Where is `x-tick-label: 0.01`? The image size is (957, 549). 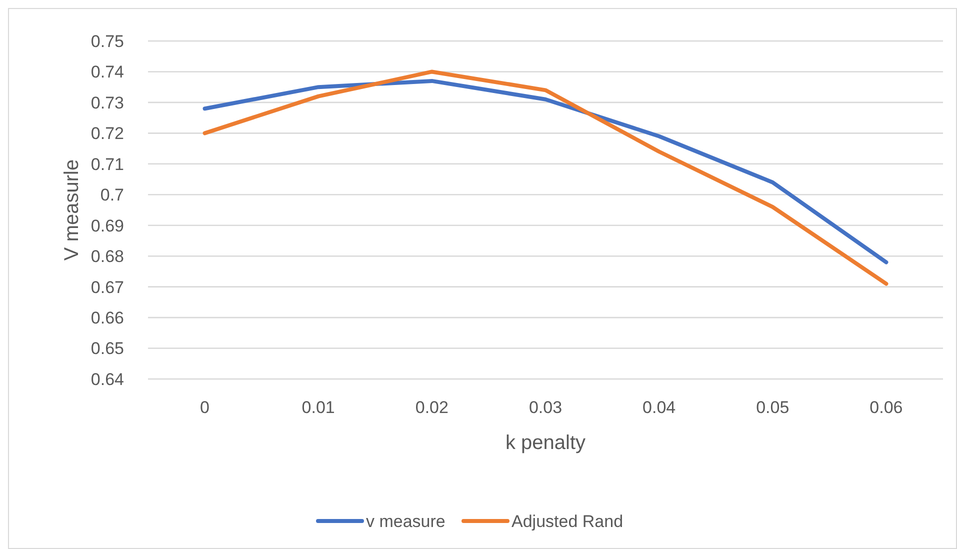 x-tick-label: 0.01 is located at coordinates (318, 407).